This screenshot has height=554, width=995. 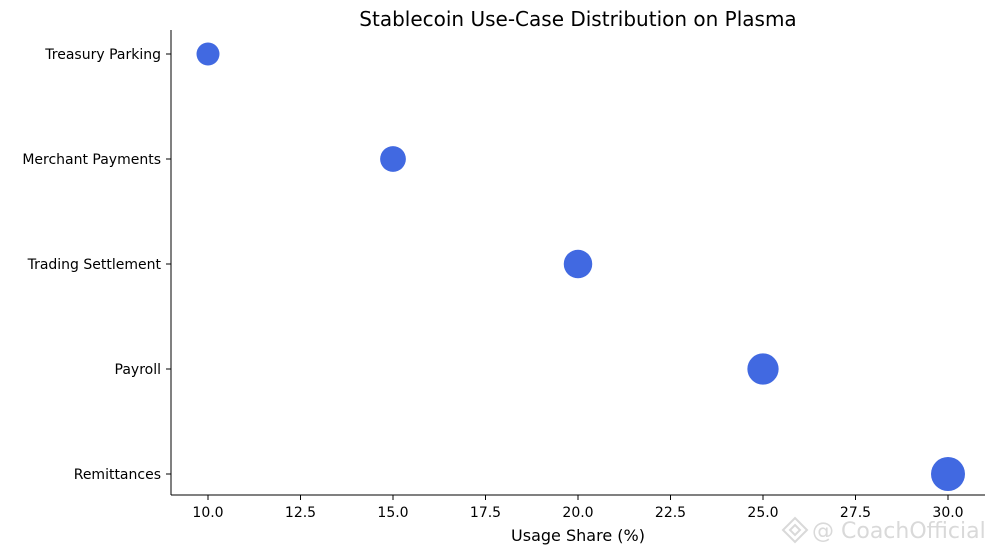 I want to click on y-tick-label: Trading Settlement, so click(x=94, y=265).